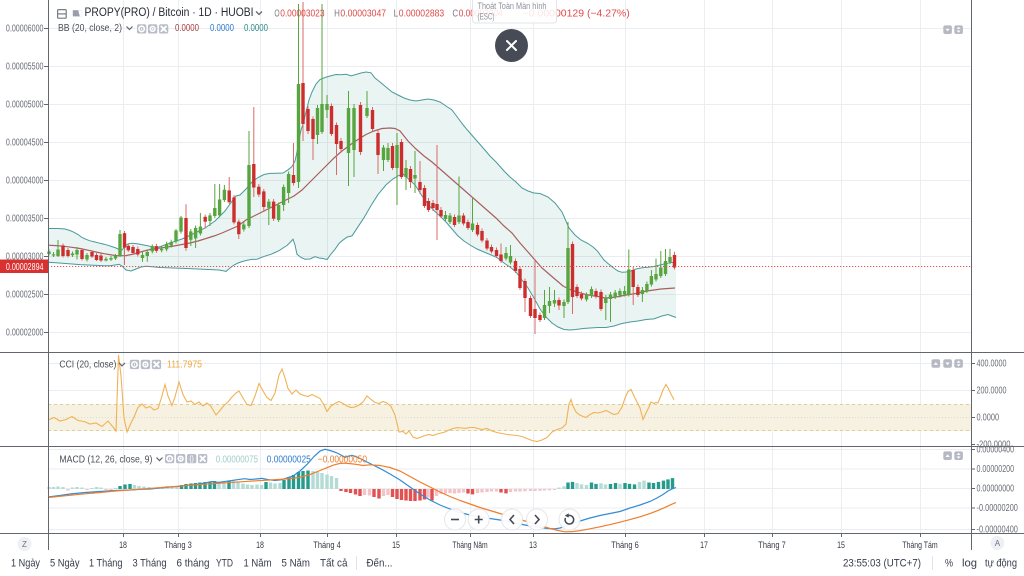  I want to click on svg-text: Tất cả, so click(334, 564).